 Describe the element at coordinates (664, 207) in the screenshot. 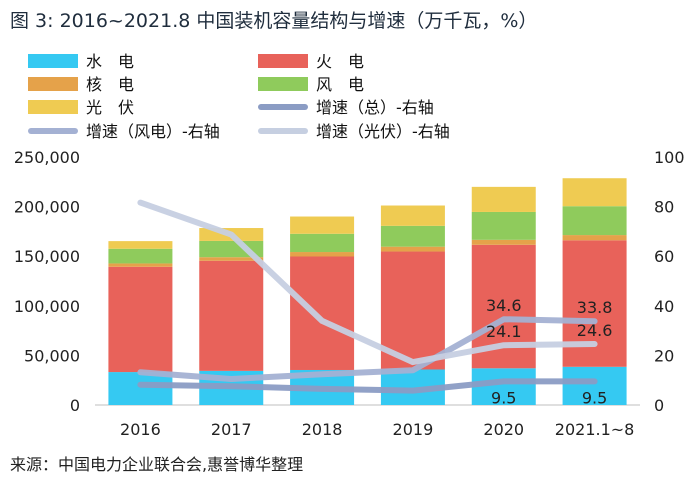

I see `y2-tick-label: 80` at that location.